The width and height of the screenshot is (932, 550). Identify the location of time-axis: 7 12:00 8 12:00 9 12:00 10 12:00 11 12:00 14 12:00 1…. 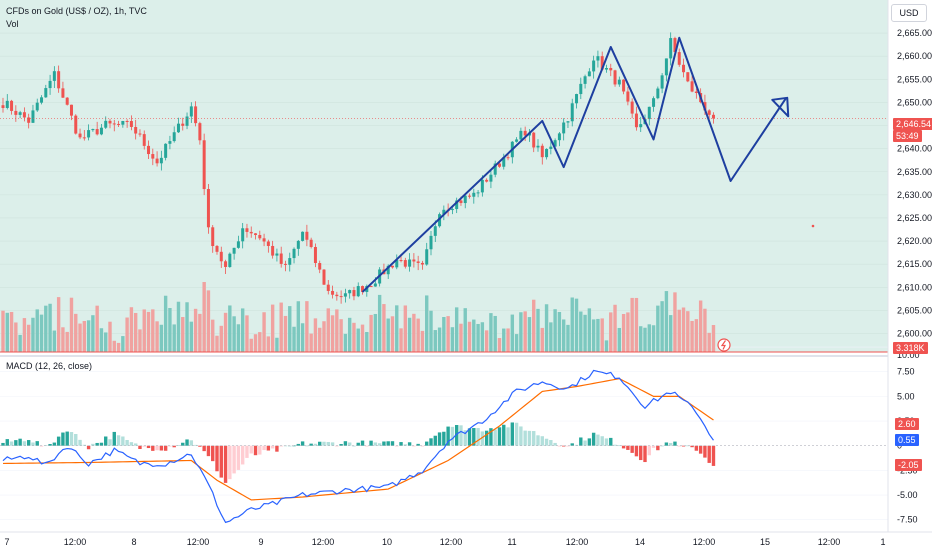
(444, 542).